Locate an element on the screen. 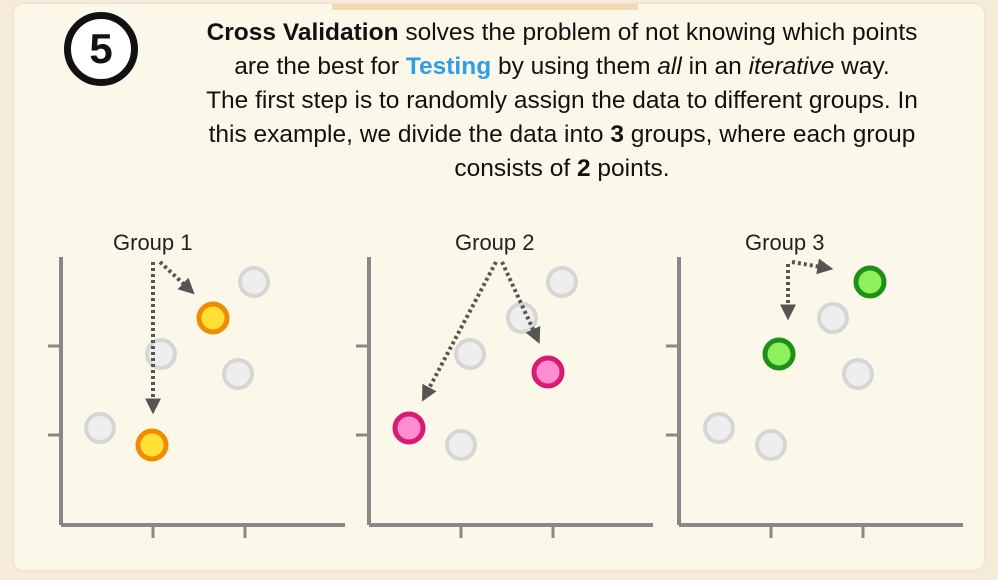  step-number: 5 is located at coordinates (101, 48).